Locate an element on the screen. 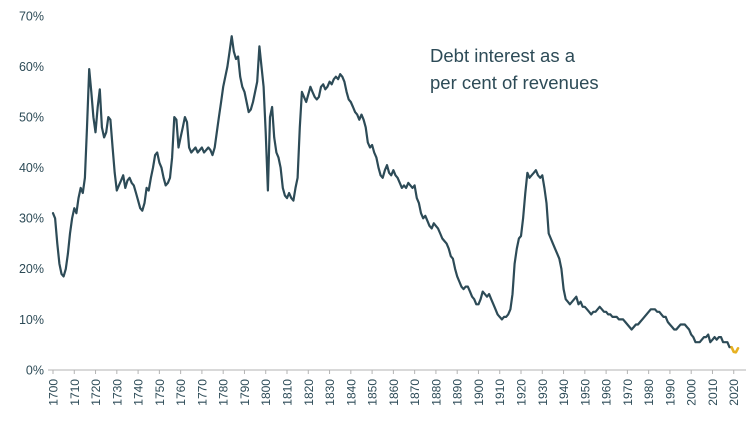 This screenshot has height=423, width=754. y-tick-label: 10% is located at coordinates (31, 320).